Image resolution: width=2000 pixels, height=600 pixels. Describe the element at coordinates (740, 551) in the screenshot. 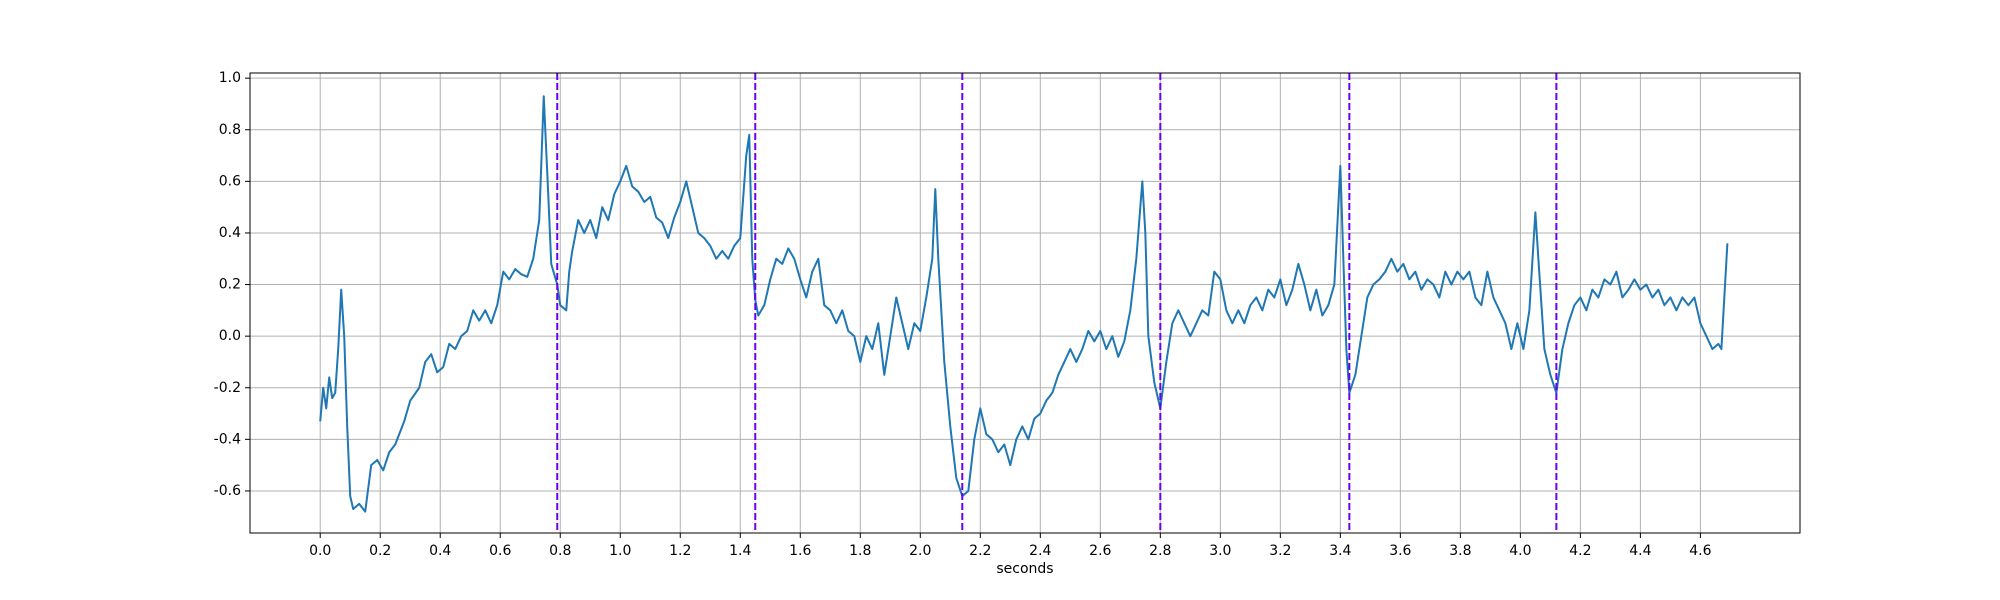

I see `x-tick-label: 1.4` at that location.